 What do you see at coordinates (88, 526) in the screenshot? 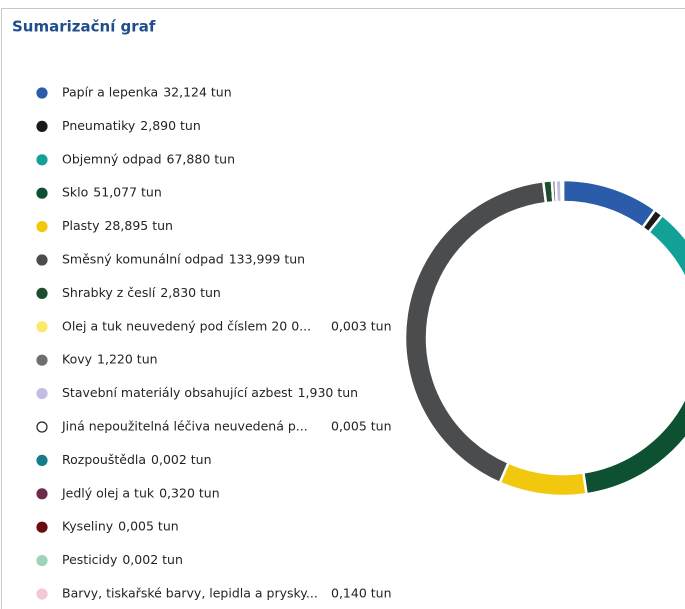
I see `legend-label: Kyseliny` at bounding box center [88, 526].